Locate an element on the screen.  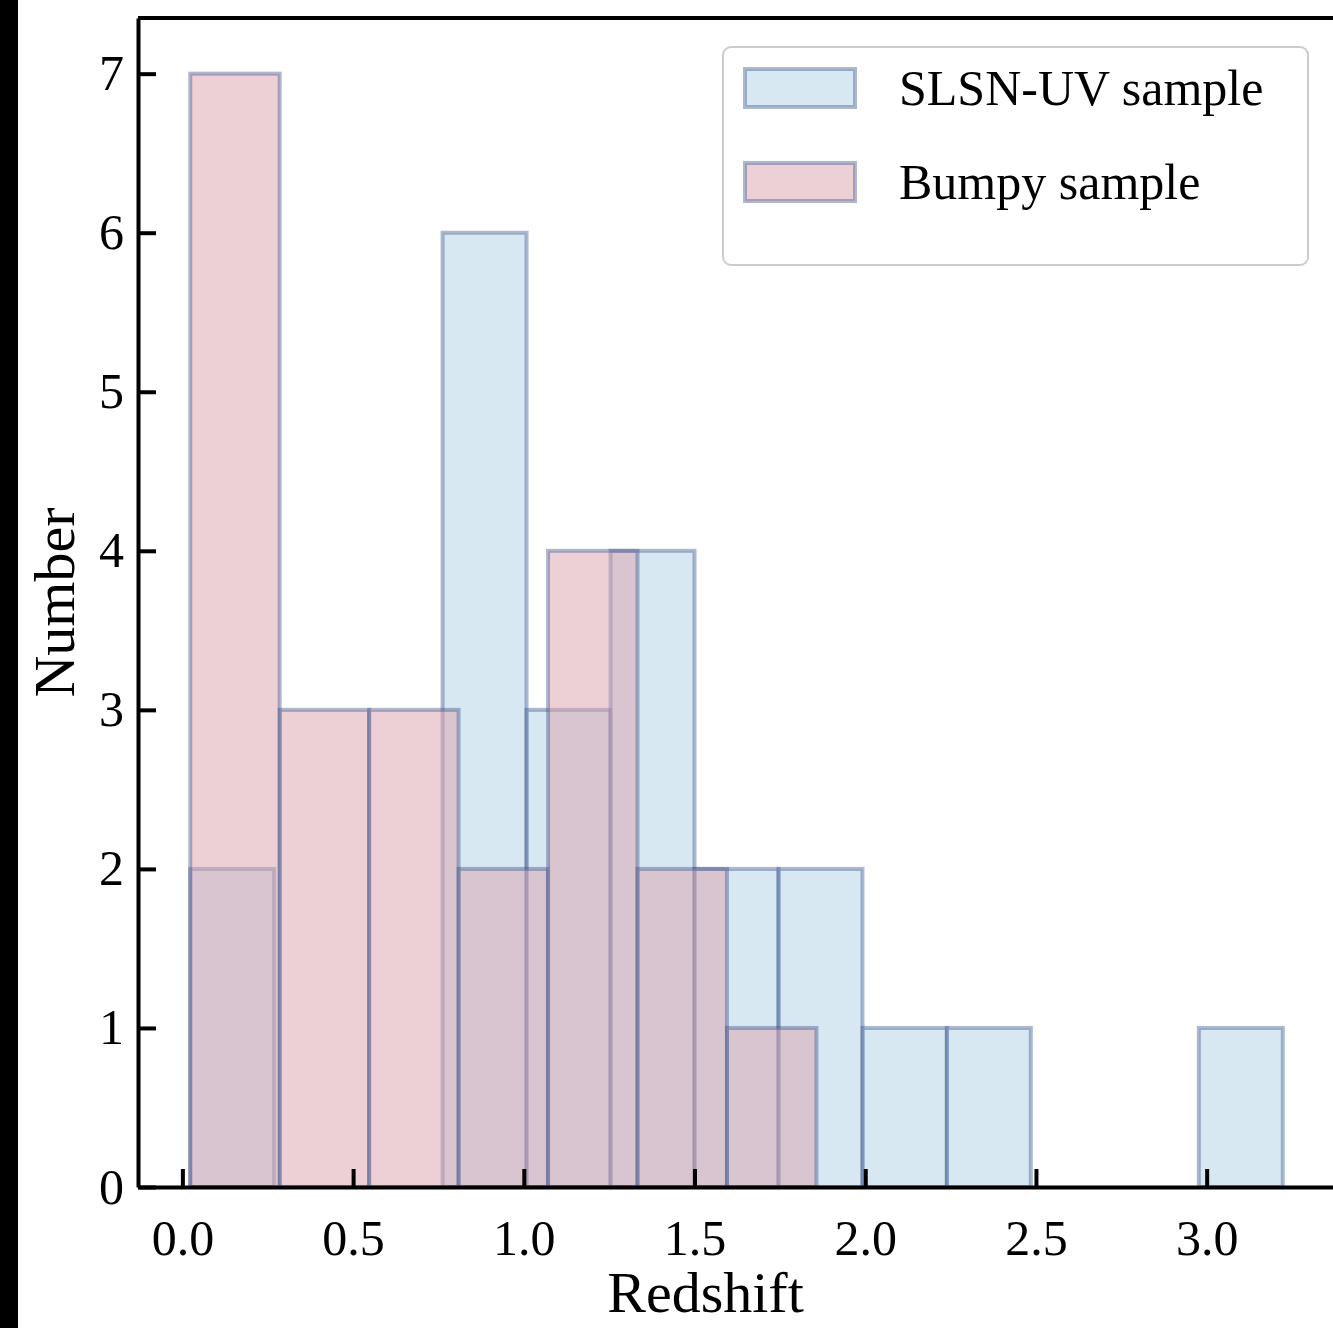
x-tick-label: 0.5 is located at coordinates (353, 1237).